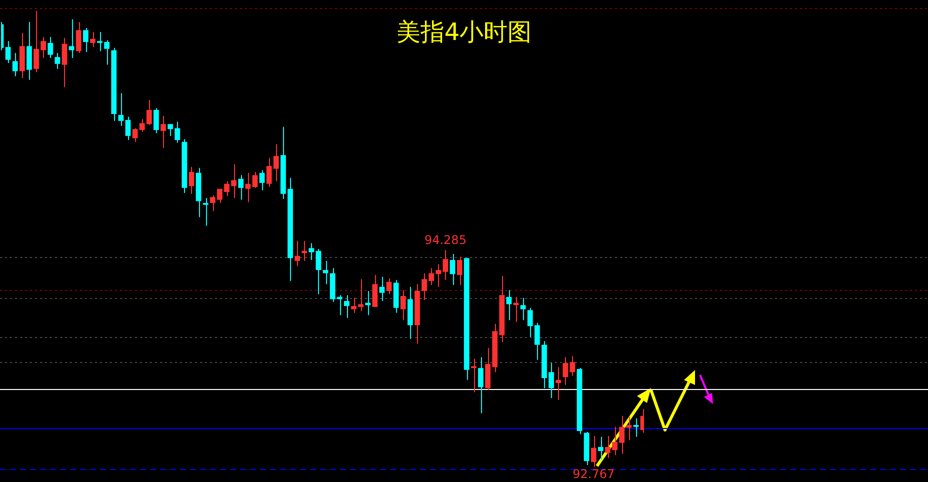  Describe the element at coordinates (593, 474) in the screenshot. I see `annotation: 92.767` at that location.